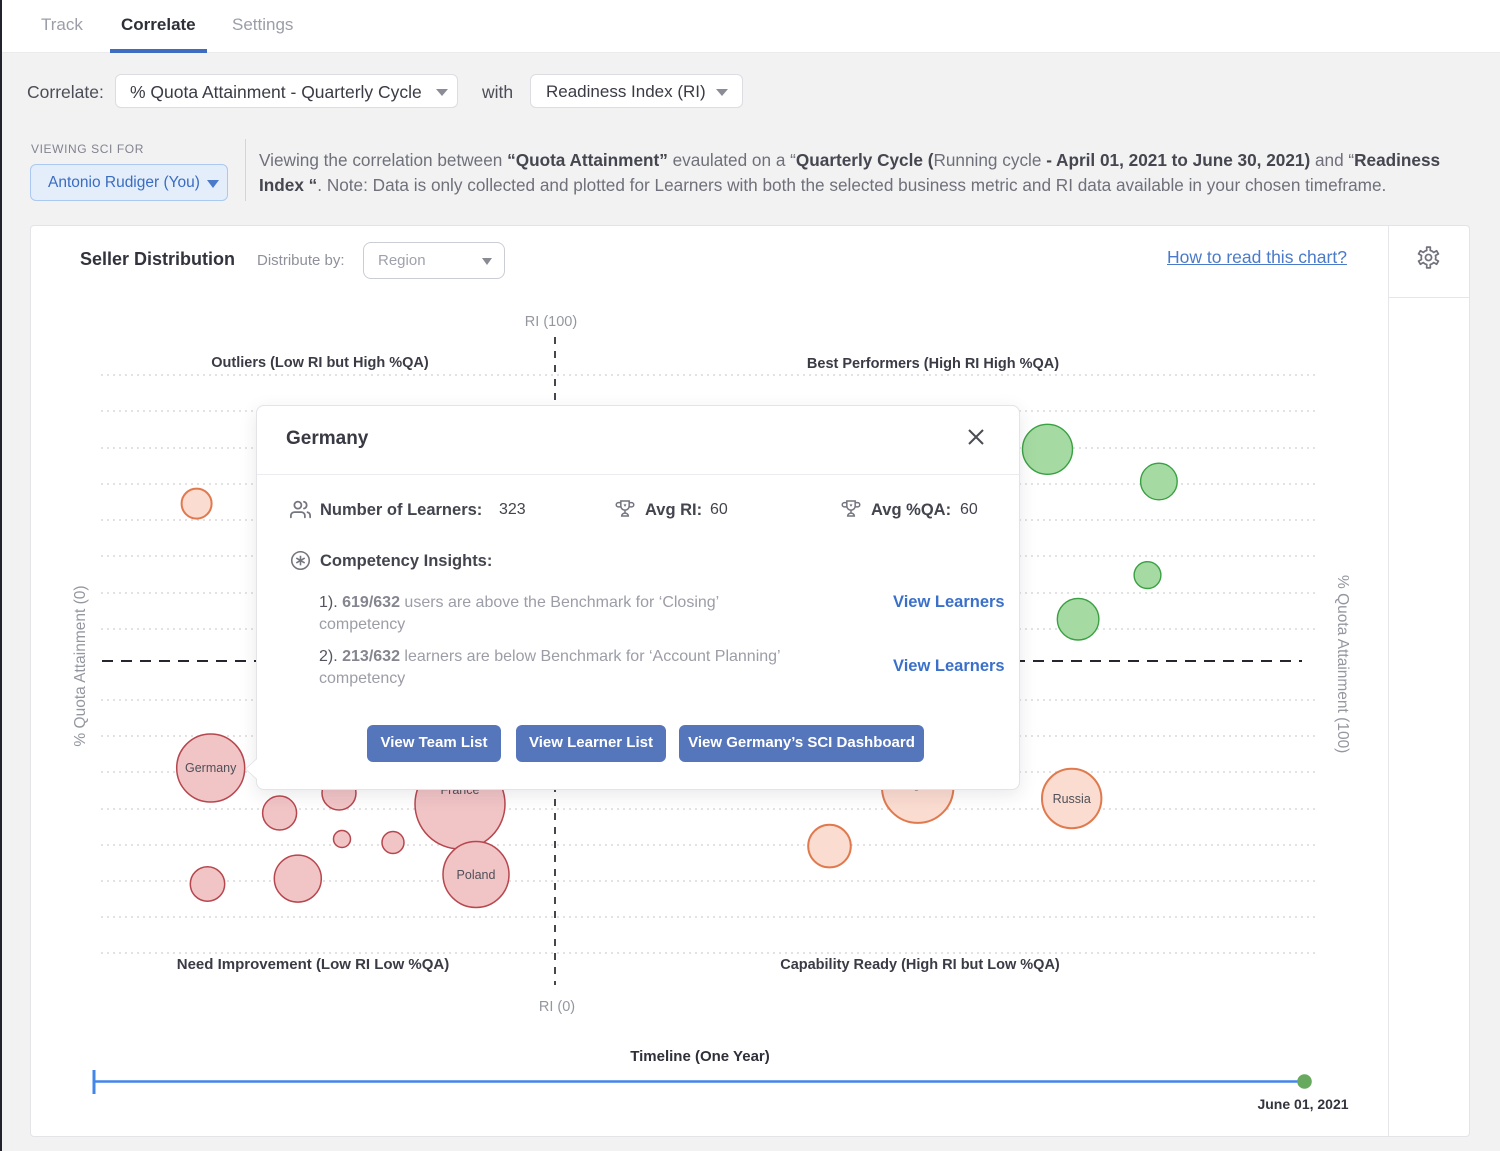 This screenshot has height=1151, width=1500. I want to click on svg-text:Capability Ready (High RI but: Capability Ready (High RI but Low %QA), so click(920, 965).